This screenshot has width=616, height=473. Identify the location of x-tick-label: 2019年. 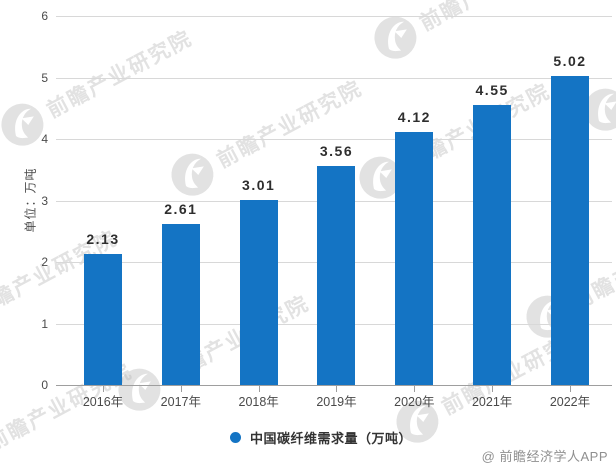
(336, 402).